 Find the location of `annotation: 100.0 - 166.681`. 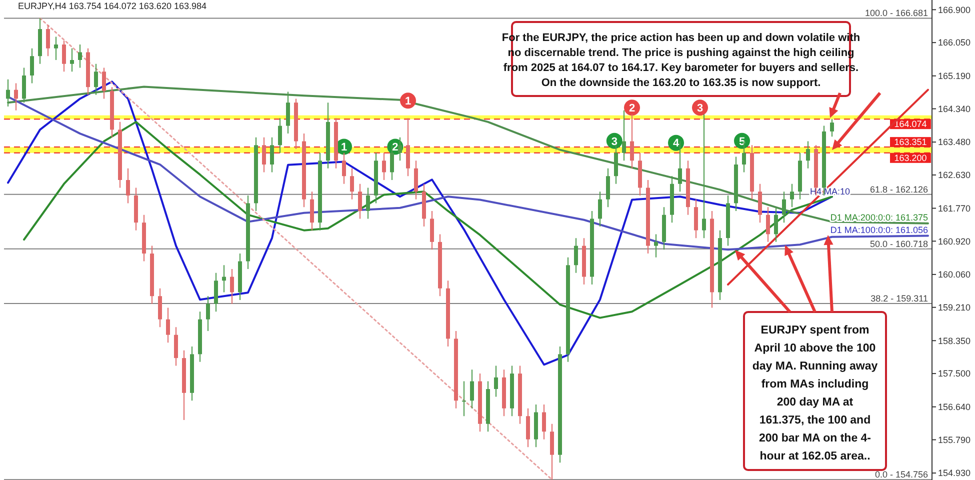

annotation: 100.0 - 166.681 is located at coordinates (896, 13).